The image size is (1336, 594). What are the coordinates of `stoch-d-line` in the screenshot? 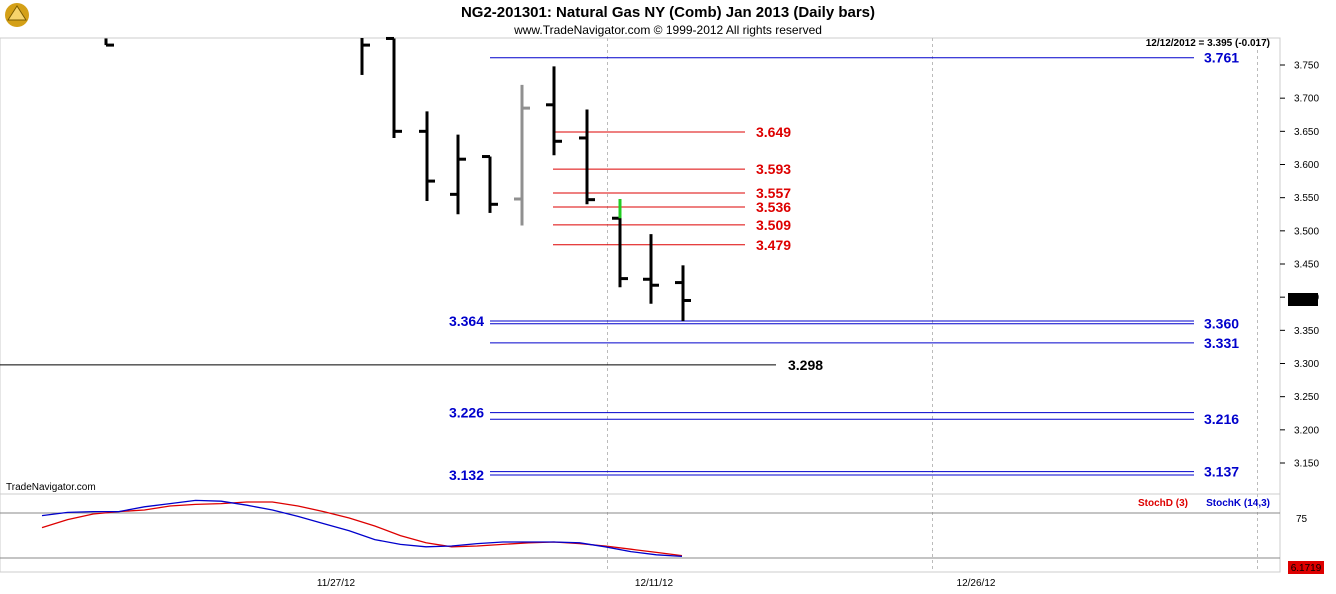 It's located at (362, 529).